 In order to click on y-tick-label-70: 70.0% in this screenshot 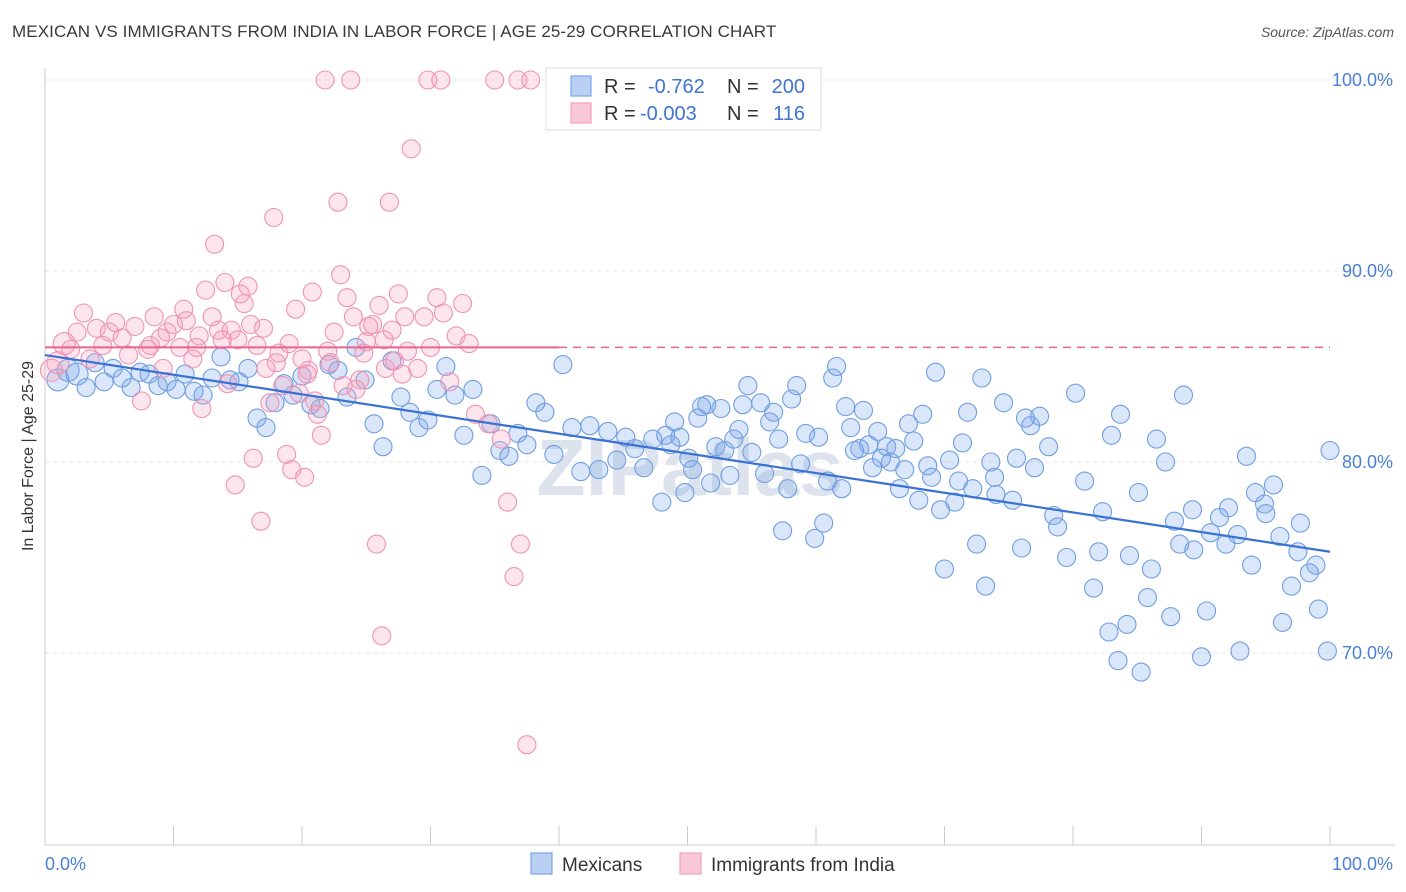, I will do `click(1367, 653)`.